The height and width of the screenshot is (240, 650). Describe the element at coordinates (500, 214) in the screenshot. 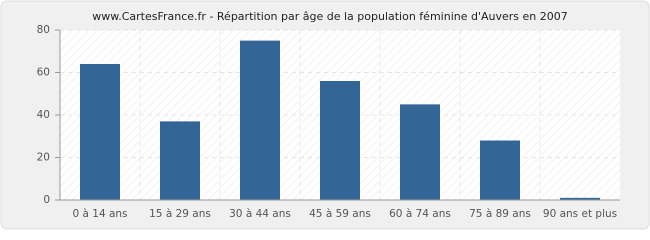

I see `x-tick-label: 75 à 89 ans` at that location.